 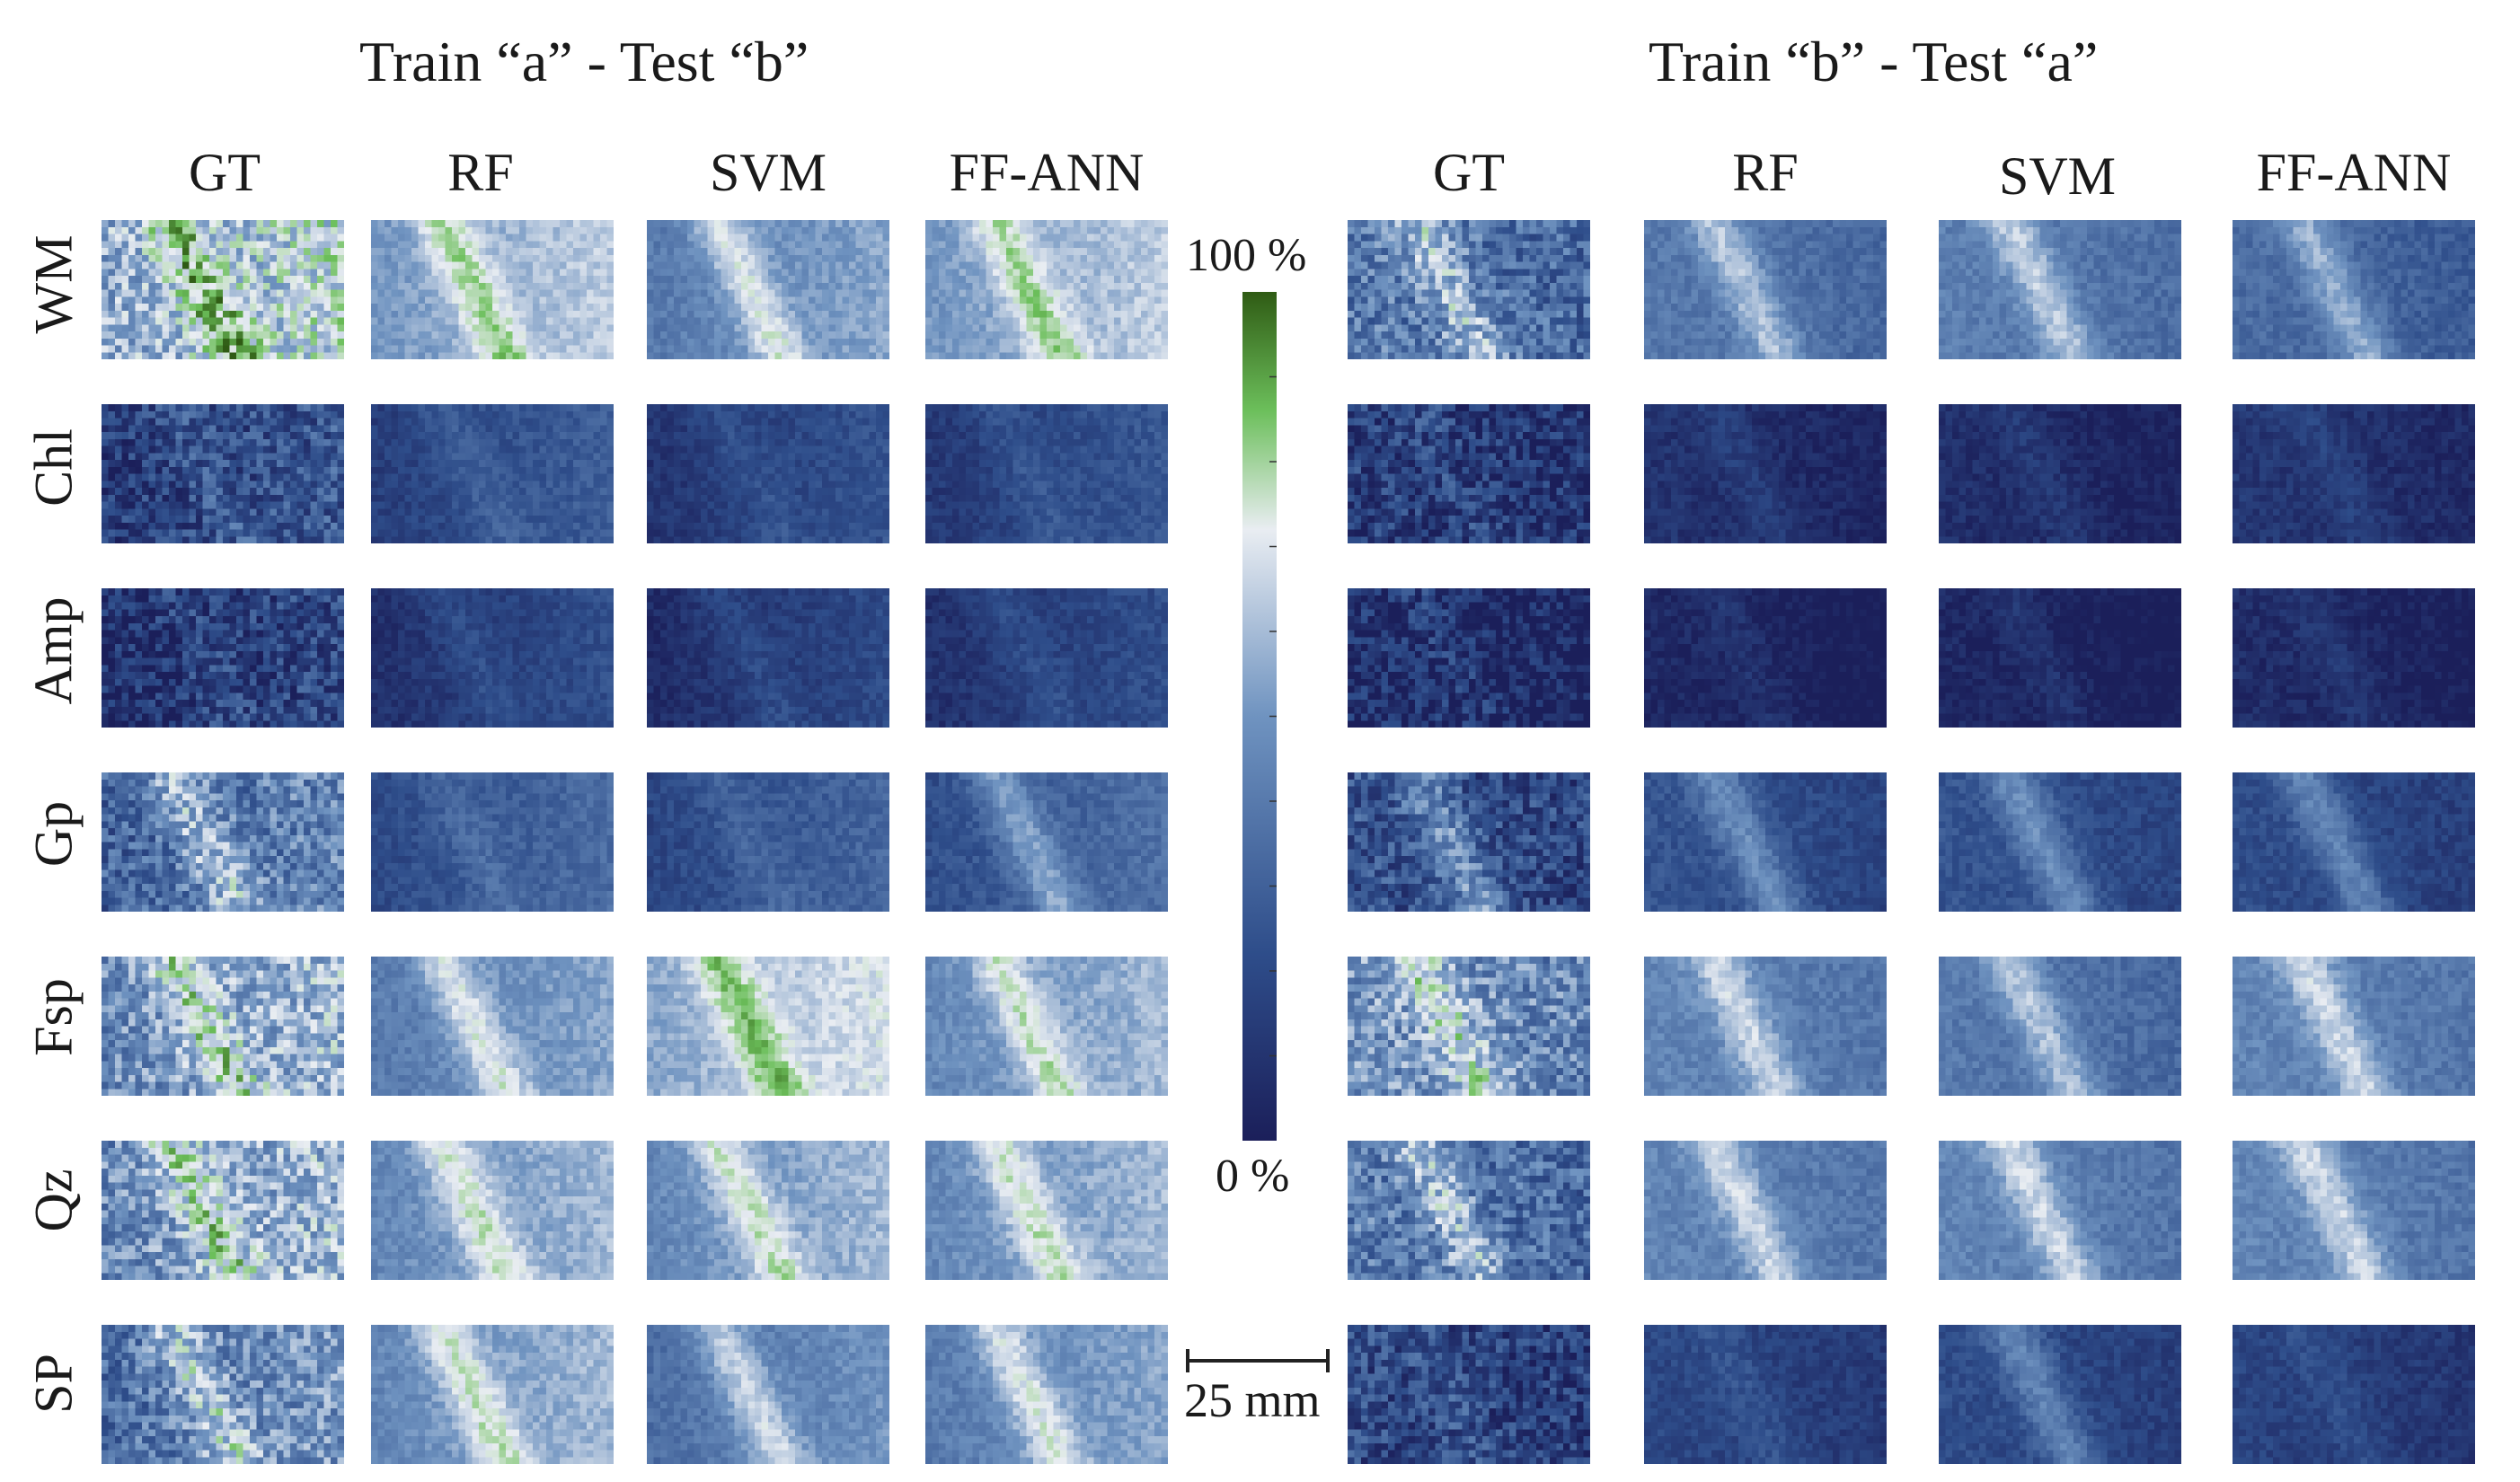 What do you see at coordinates (225, 173) in the screenshot?
I see `left-col-label-gt: GT` at bounding box center [225, 173].